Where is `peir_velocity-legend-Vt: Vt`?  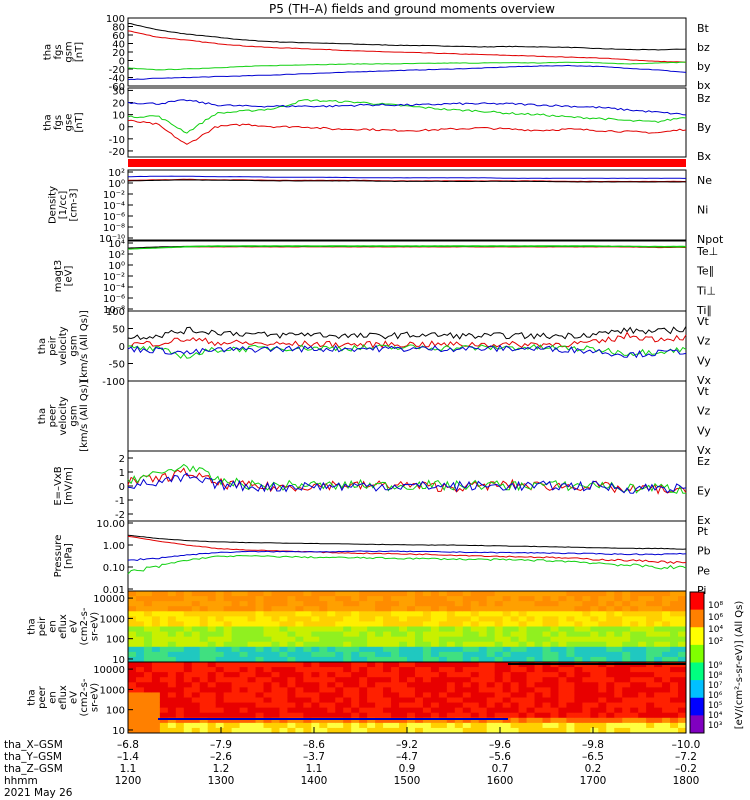
peir_velocity-legend-Vt: Vt is located at coordinates (703, 321).